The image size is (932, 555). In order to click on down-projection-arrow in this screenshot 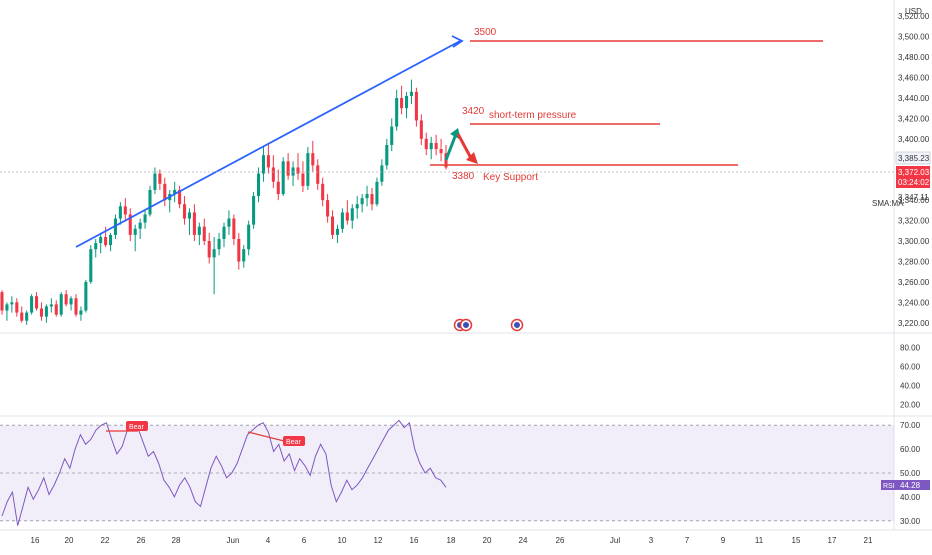, I will do `click(465, 147)`.